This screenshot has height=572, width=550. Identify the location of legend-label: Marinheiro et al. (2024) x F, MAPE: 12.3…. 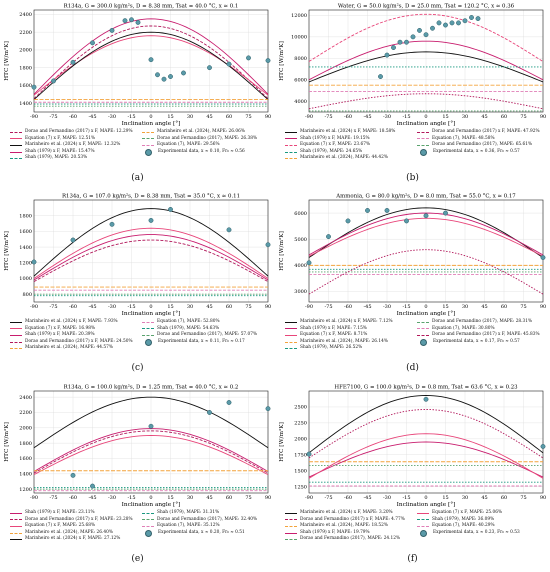
(73, 145).